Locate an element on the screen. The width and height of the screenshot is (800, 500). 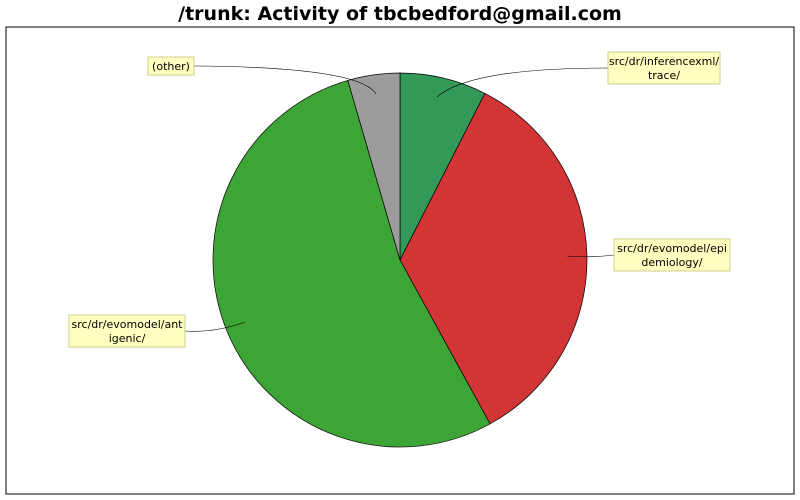
slice-label-text: igenic/ is located at coordinates (127, 338).